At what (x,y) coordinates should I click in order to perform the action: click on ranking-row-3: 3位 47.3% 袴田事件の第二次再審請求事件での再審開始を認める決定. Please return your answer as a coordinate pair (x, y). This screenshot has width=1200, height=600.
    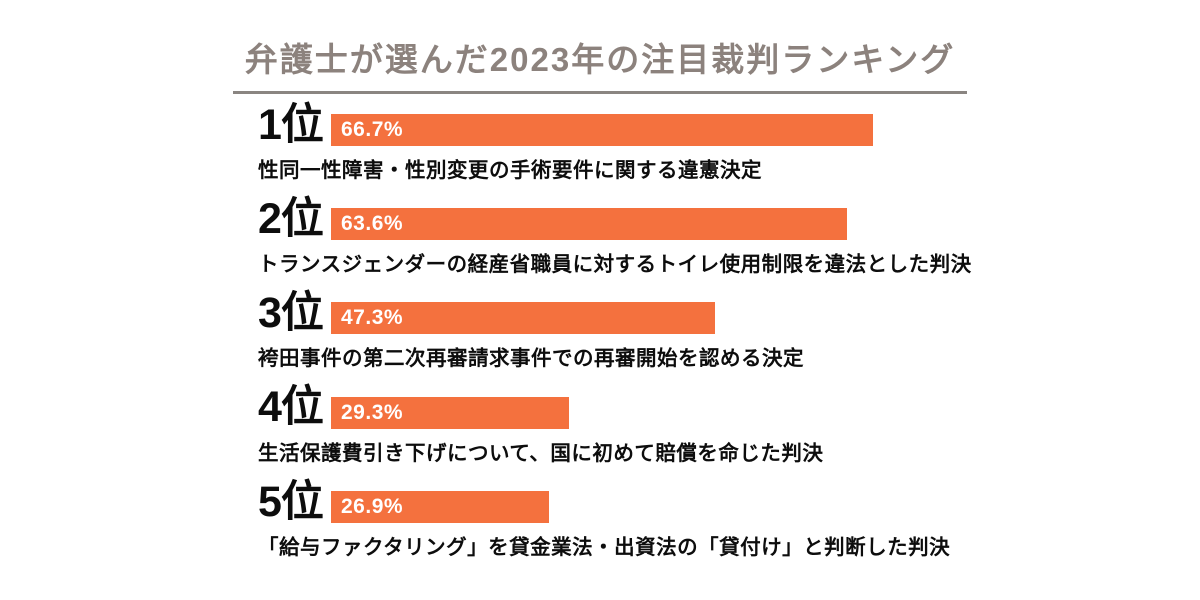
    Looking at the image, I should click on (708, 331).